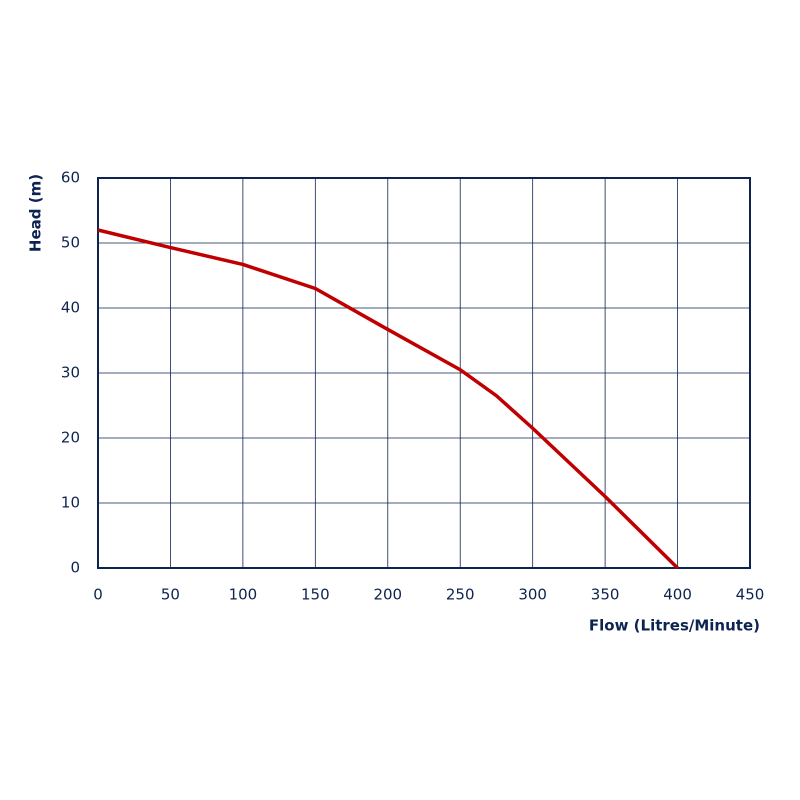  Describe the element at coordinates (70, 243) in the screenshot. I see `y-tick-label: 50` at that location.